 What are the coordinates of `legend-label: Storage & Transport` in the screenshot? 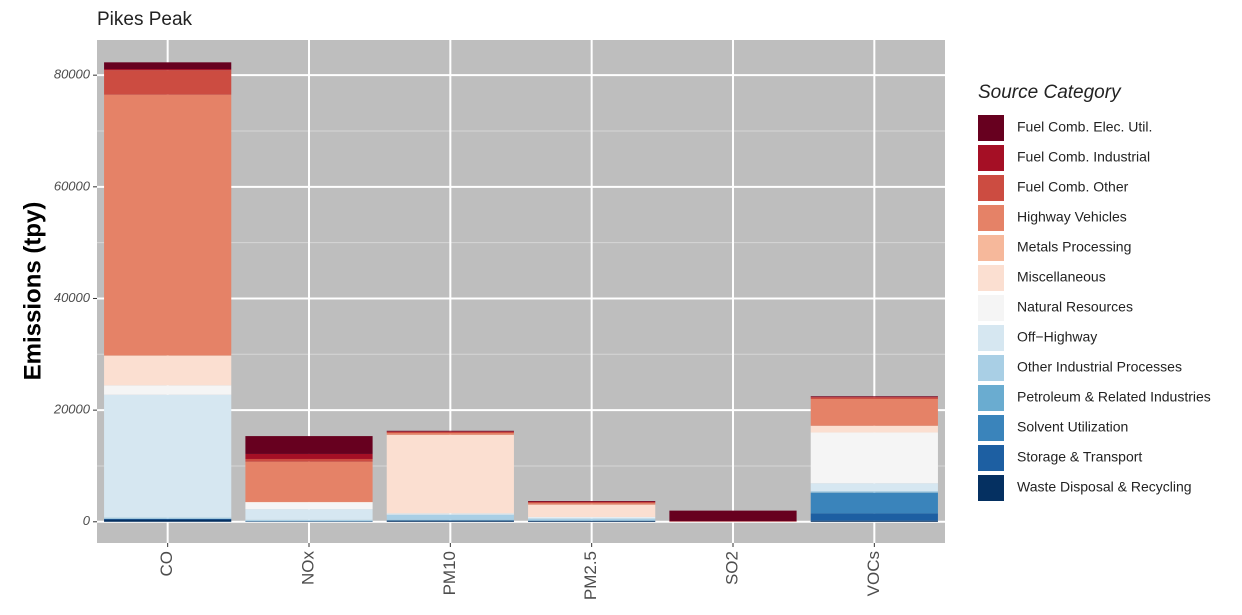 It's located at (1079, 457).